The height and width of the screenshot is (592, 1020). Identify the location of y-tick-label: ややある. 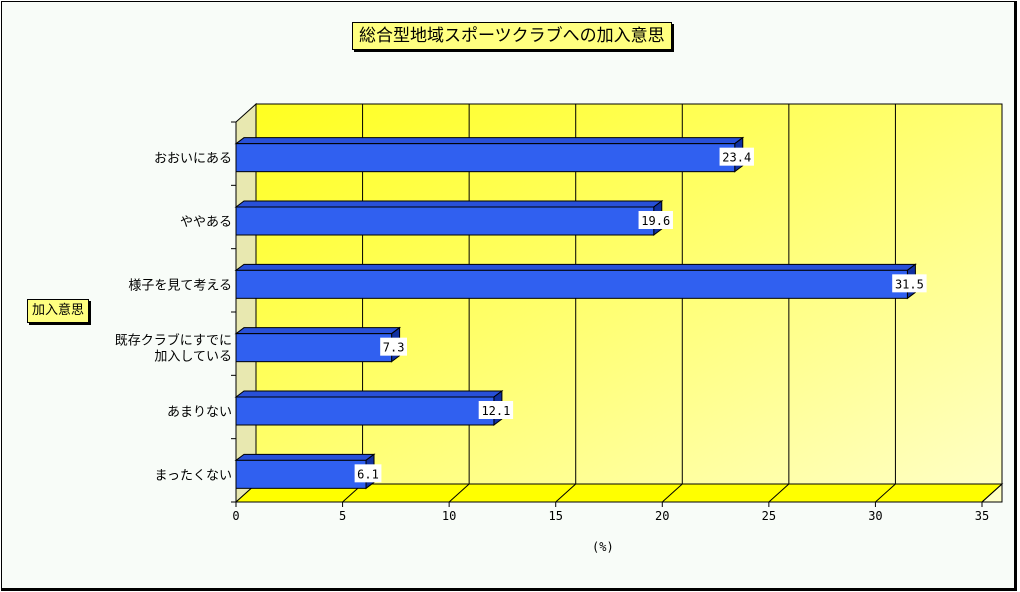
(206, 222).